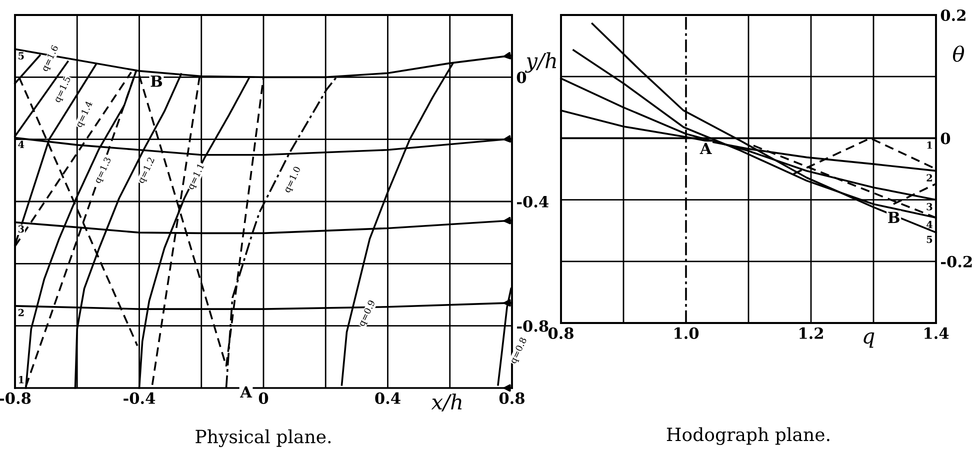 The width and height of the screenshot is (974, 460). What do you see at coordinates (956, 262) in the screenshot?
I see `y-tick-label: -0.2` at bounding box center [956, 262].